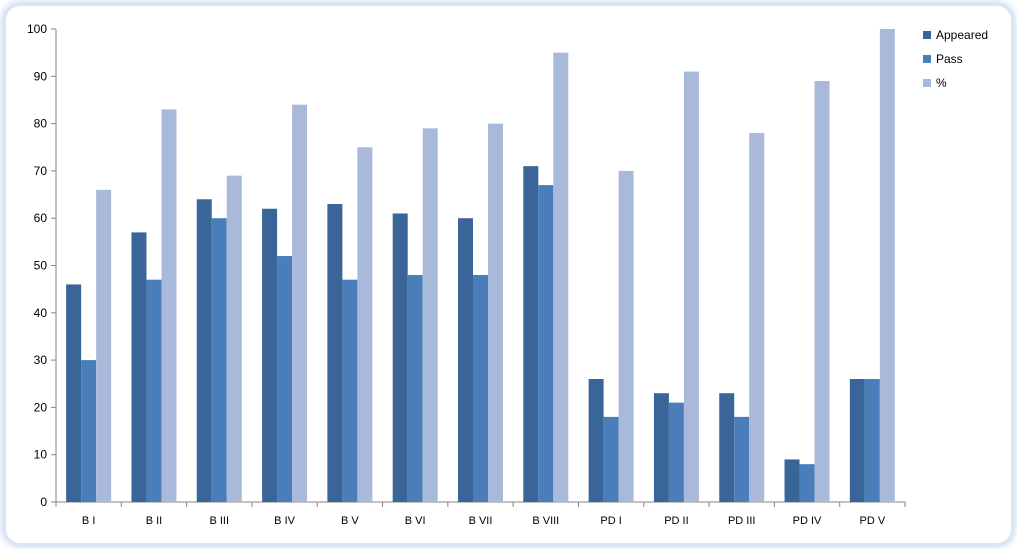 The image size is (1017, 549). What do you see at coordinates (545, 521) in the screenshot?
I see `x-category-label: B VIII` at bounding box center [545, 521].